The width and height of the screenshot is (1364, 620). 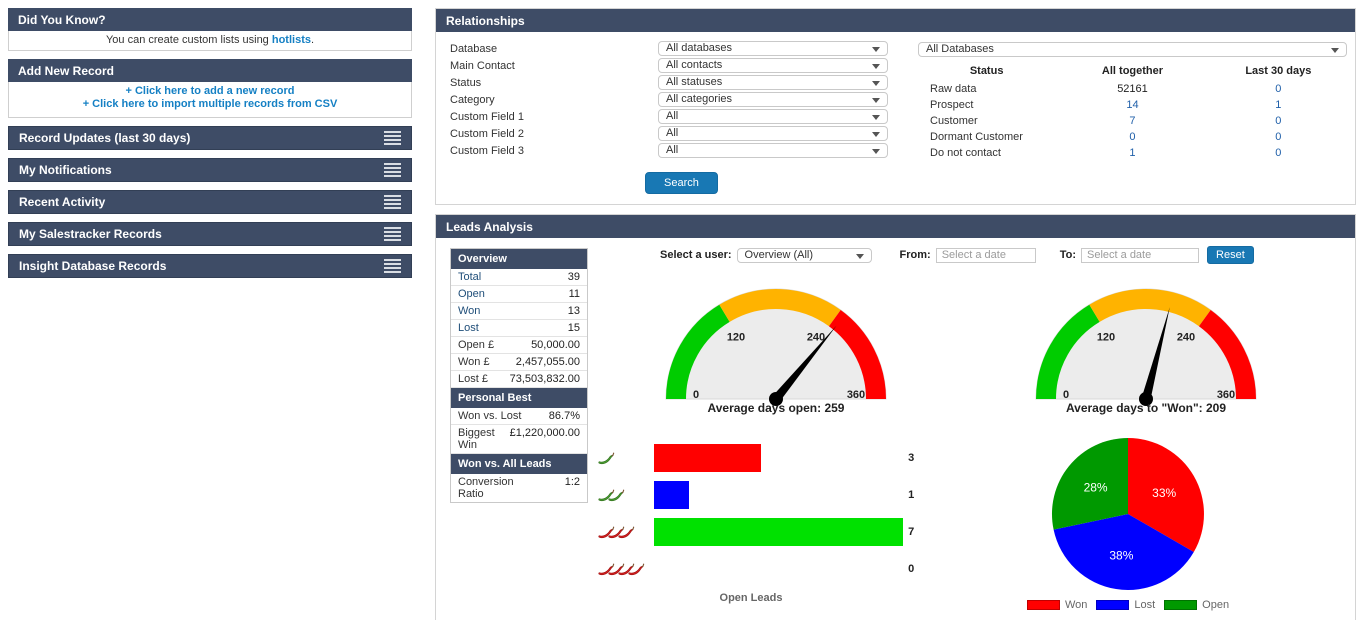 What do you see at coordinates (1123, 552) in the screenshot?
I see `pie-slice-lost` at bounding box center [1123, 552].